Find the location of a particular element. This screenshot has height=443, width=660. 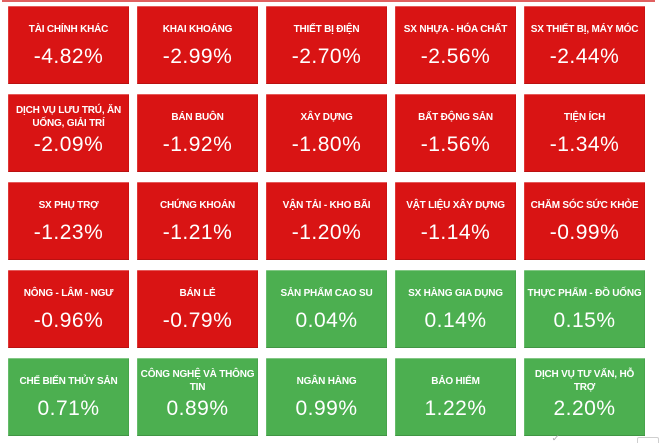

sector-tile: XÂY DỰNG -1.80% is located at coordinates (326, 133).